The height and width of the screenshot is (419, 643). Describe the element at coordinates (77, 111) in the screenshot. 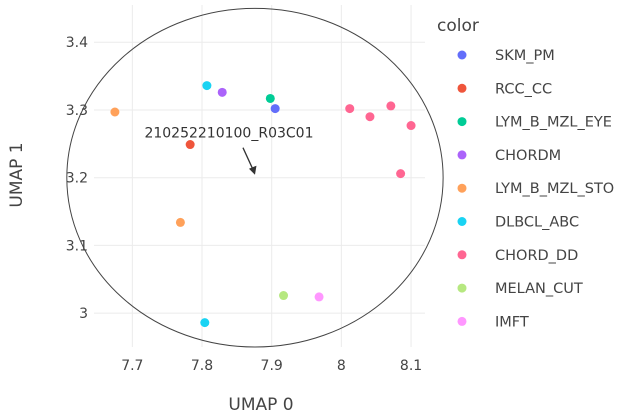

I see `y-tick-label: 3.3` at that location.